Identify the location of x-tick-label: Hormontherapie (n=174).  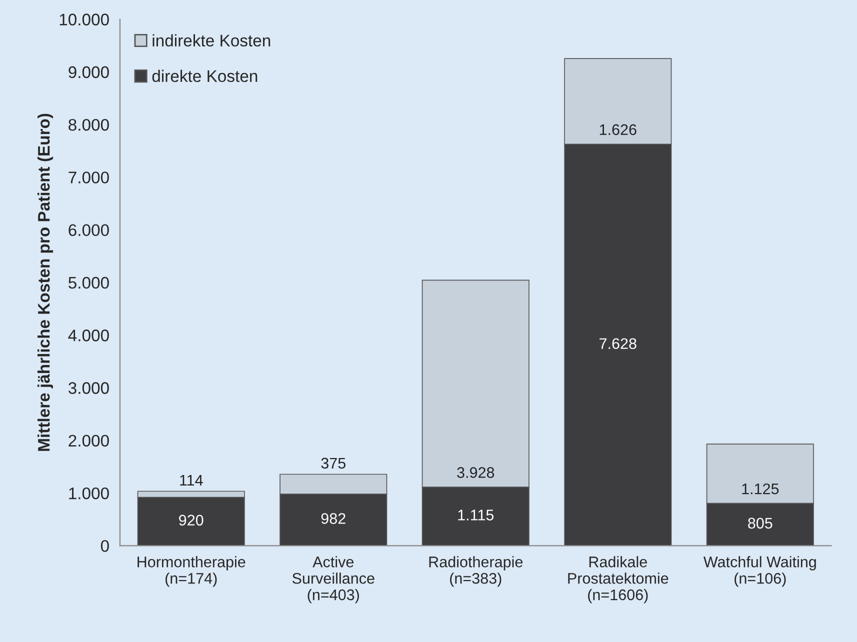
(192, 571).